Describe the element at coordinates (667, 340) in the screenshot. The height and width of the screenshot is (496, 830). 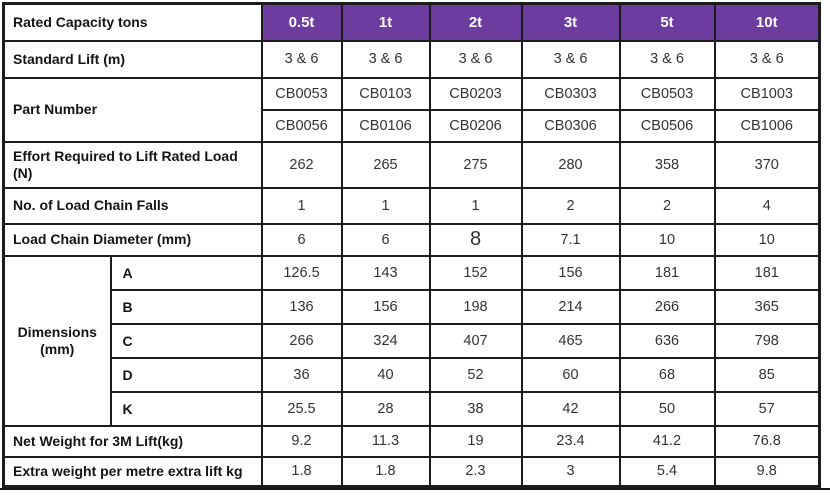
I see `cell-dimensions-C-col4: 636` at that location.